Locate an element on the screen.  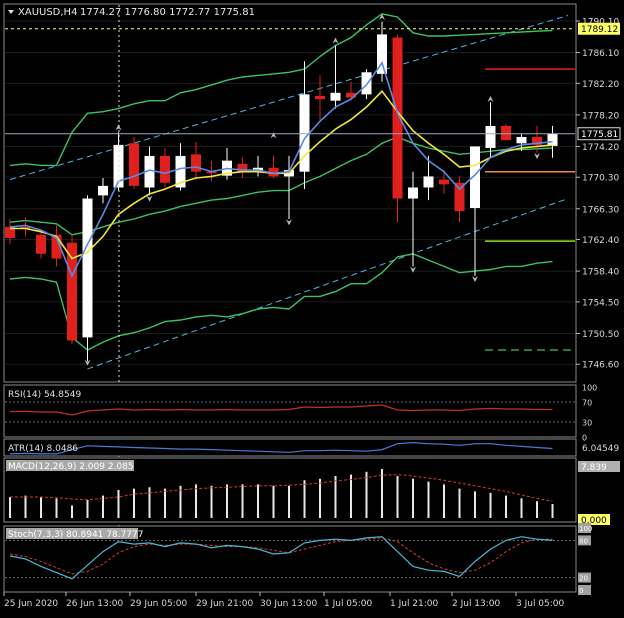
rsi-scale-label: 0 is located at coordinates (584, 438).